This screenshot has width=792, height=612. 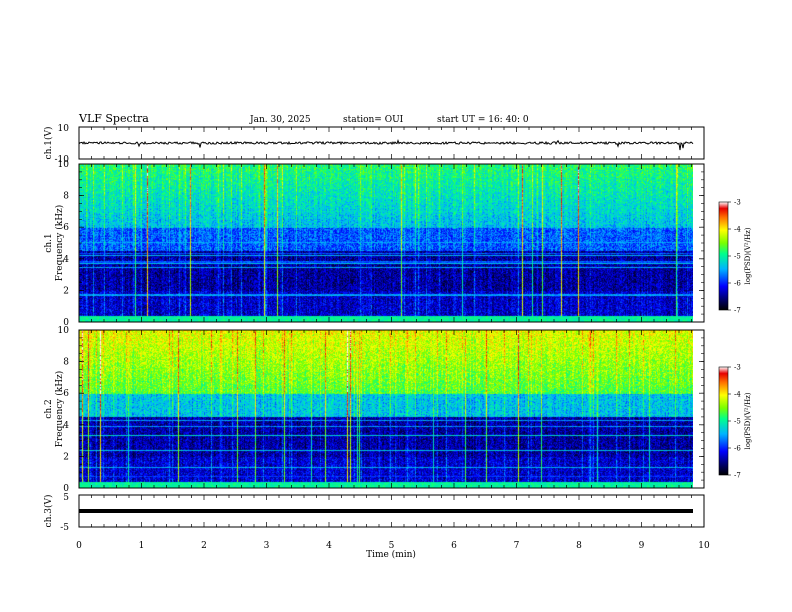 I want to click on ch3-y-tick-bottom: -5, so click(x=64, y=528).